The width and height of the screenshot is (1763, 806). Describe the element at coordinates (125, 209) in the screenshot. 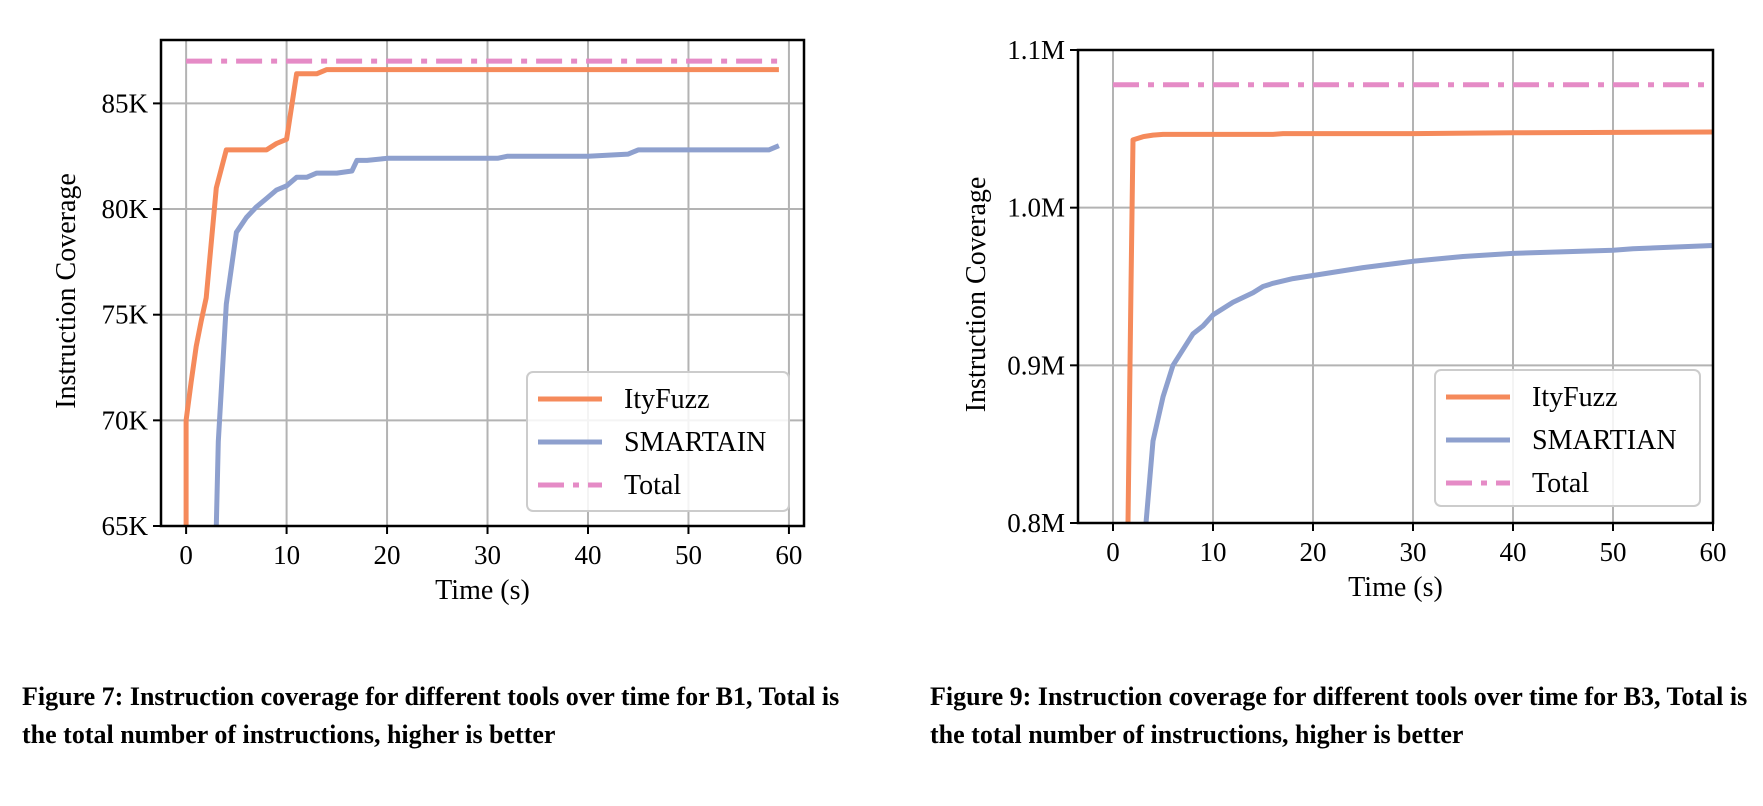

I see `y-tick-label: 80K` at that location.